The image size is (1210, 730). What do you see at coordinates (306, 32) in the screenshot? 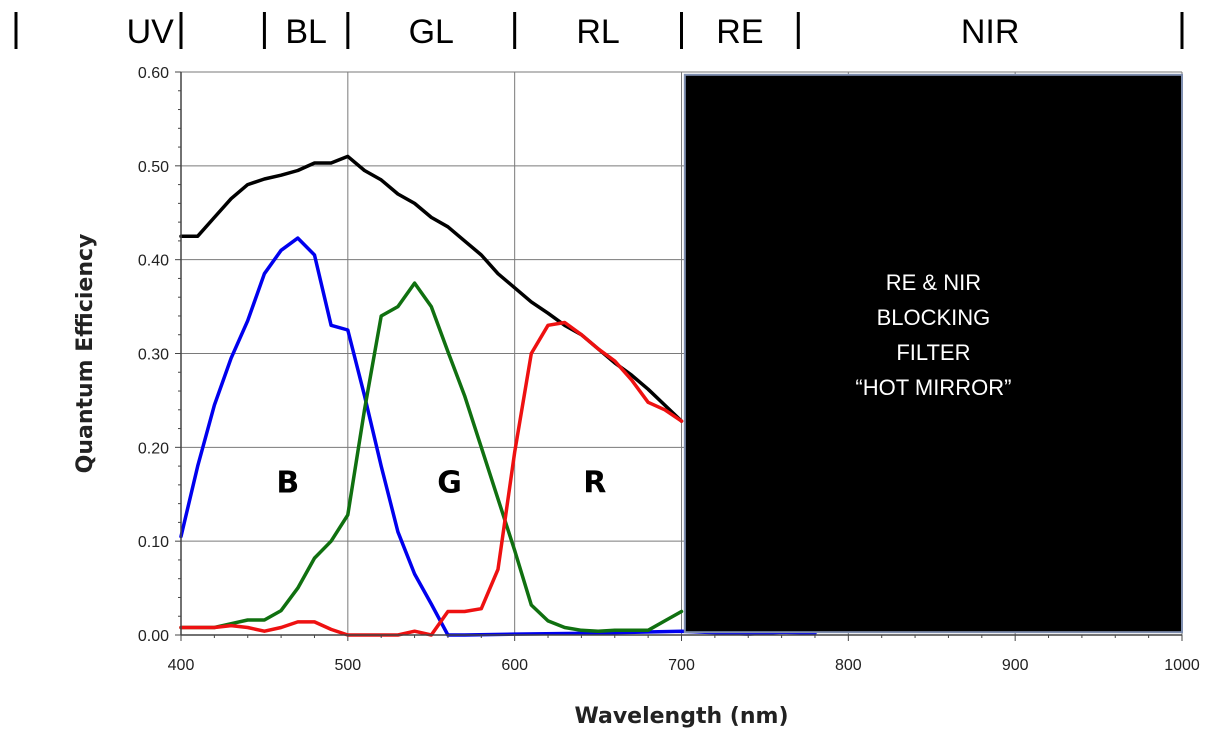
I see `band-label-bl: BL` at bounding box center [306, 32].